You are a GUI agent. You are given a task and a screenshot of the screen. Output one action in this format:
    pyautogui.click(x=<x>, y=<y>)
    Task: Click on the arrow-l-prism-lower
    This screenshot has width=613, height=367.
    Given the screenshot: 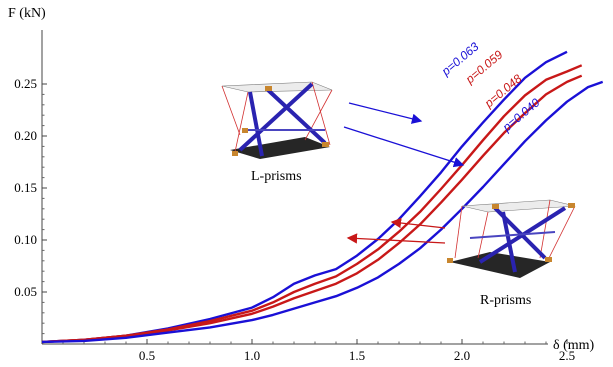 What is the action you would take?
    pyautogui.click(x=404, y=147)
    